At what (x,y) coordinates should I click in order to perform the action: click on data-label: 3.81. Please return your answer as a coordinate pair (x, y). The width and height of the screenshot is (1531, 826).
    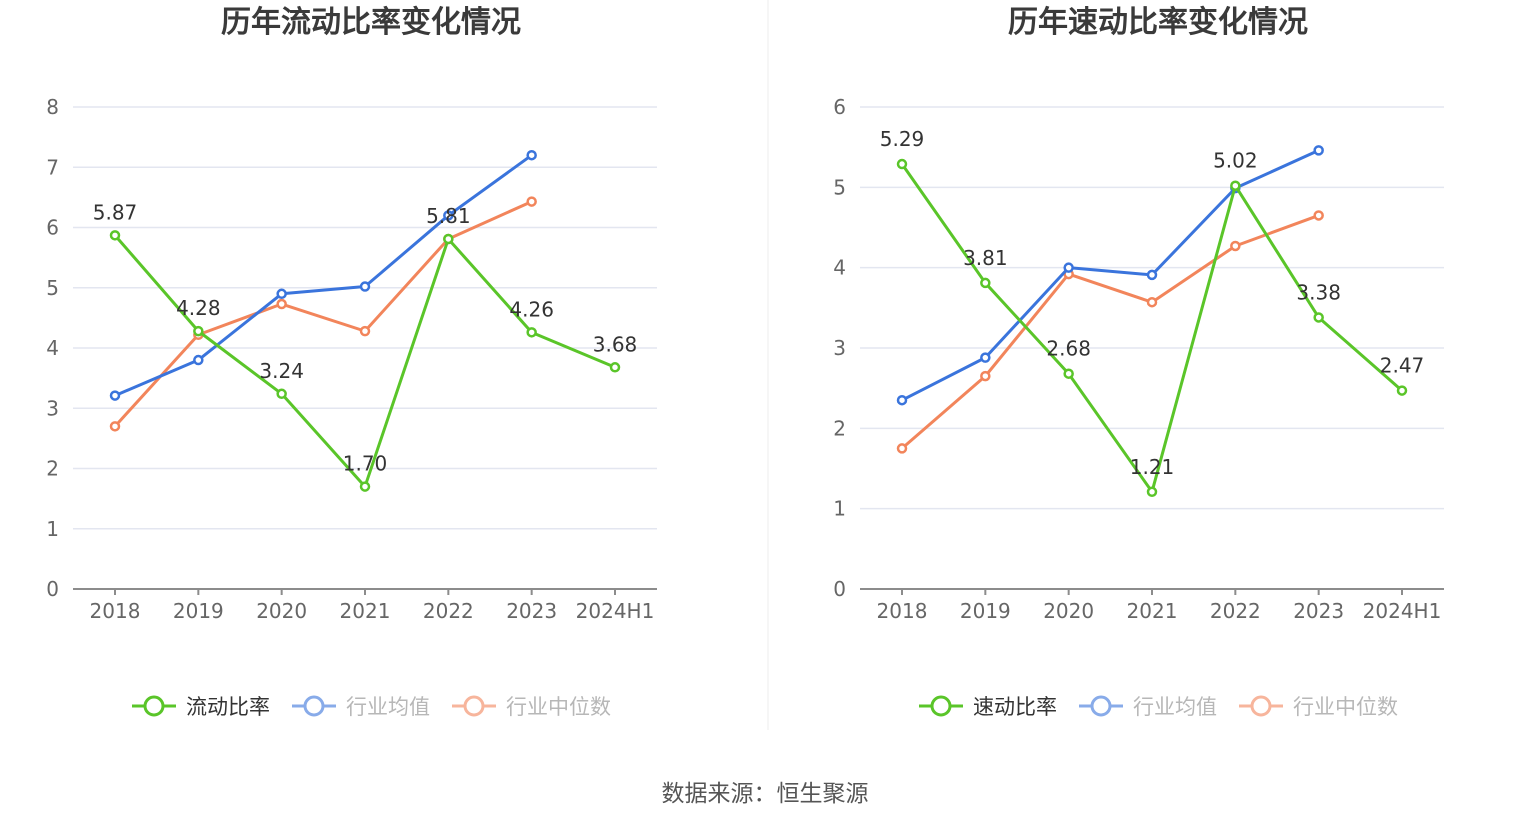
    Looking at the image, I should click on (985, 258).